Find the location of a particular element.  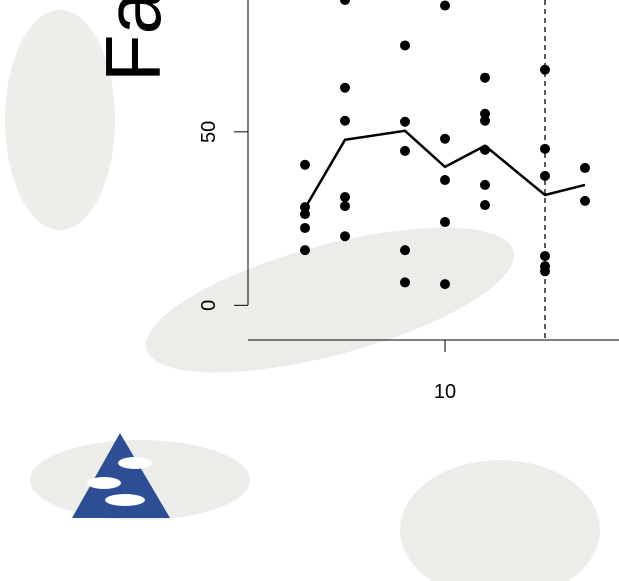

y-tick-label: 50 is located at coordinates (209, 132).